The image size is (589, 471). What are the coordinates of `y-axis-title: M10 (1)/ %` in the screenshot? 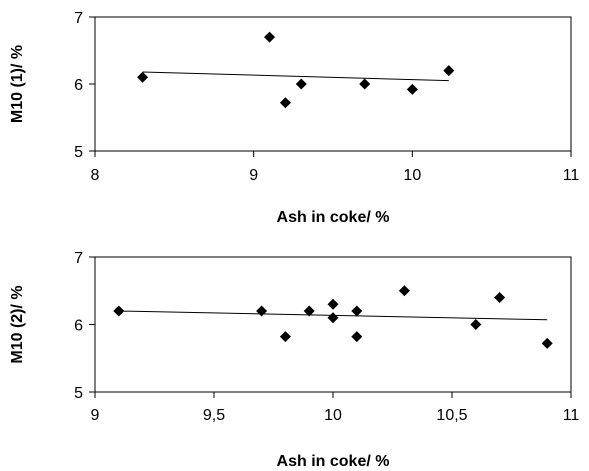 It's located at (17, 84).